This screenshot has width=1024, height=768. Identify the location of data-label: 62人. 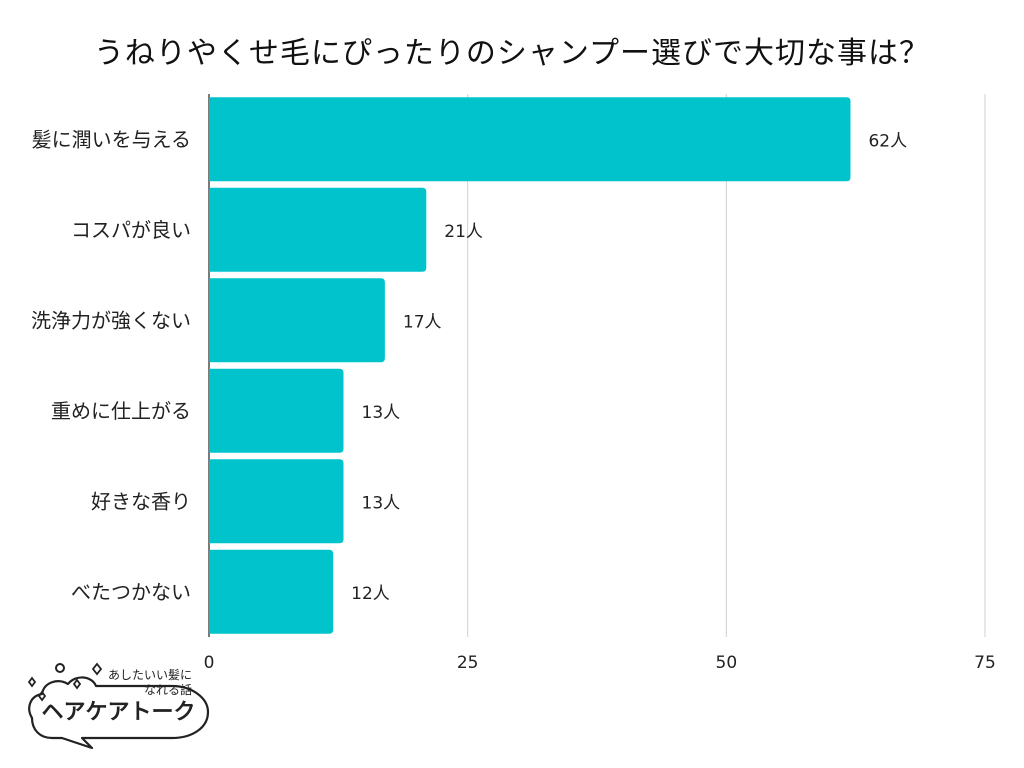
(887, 141).